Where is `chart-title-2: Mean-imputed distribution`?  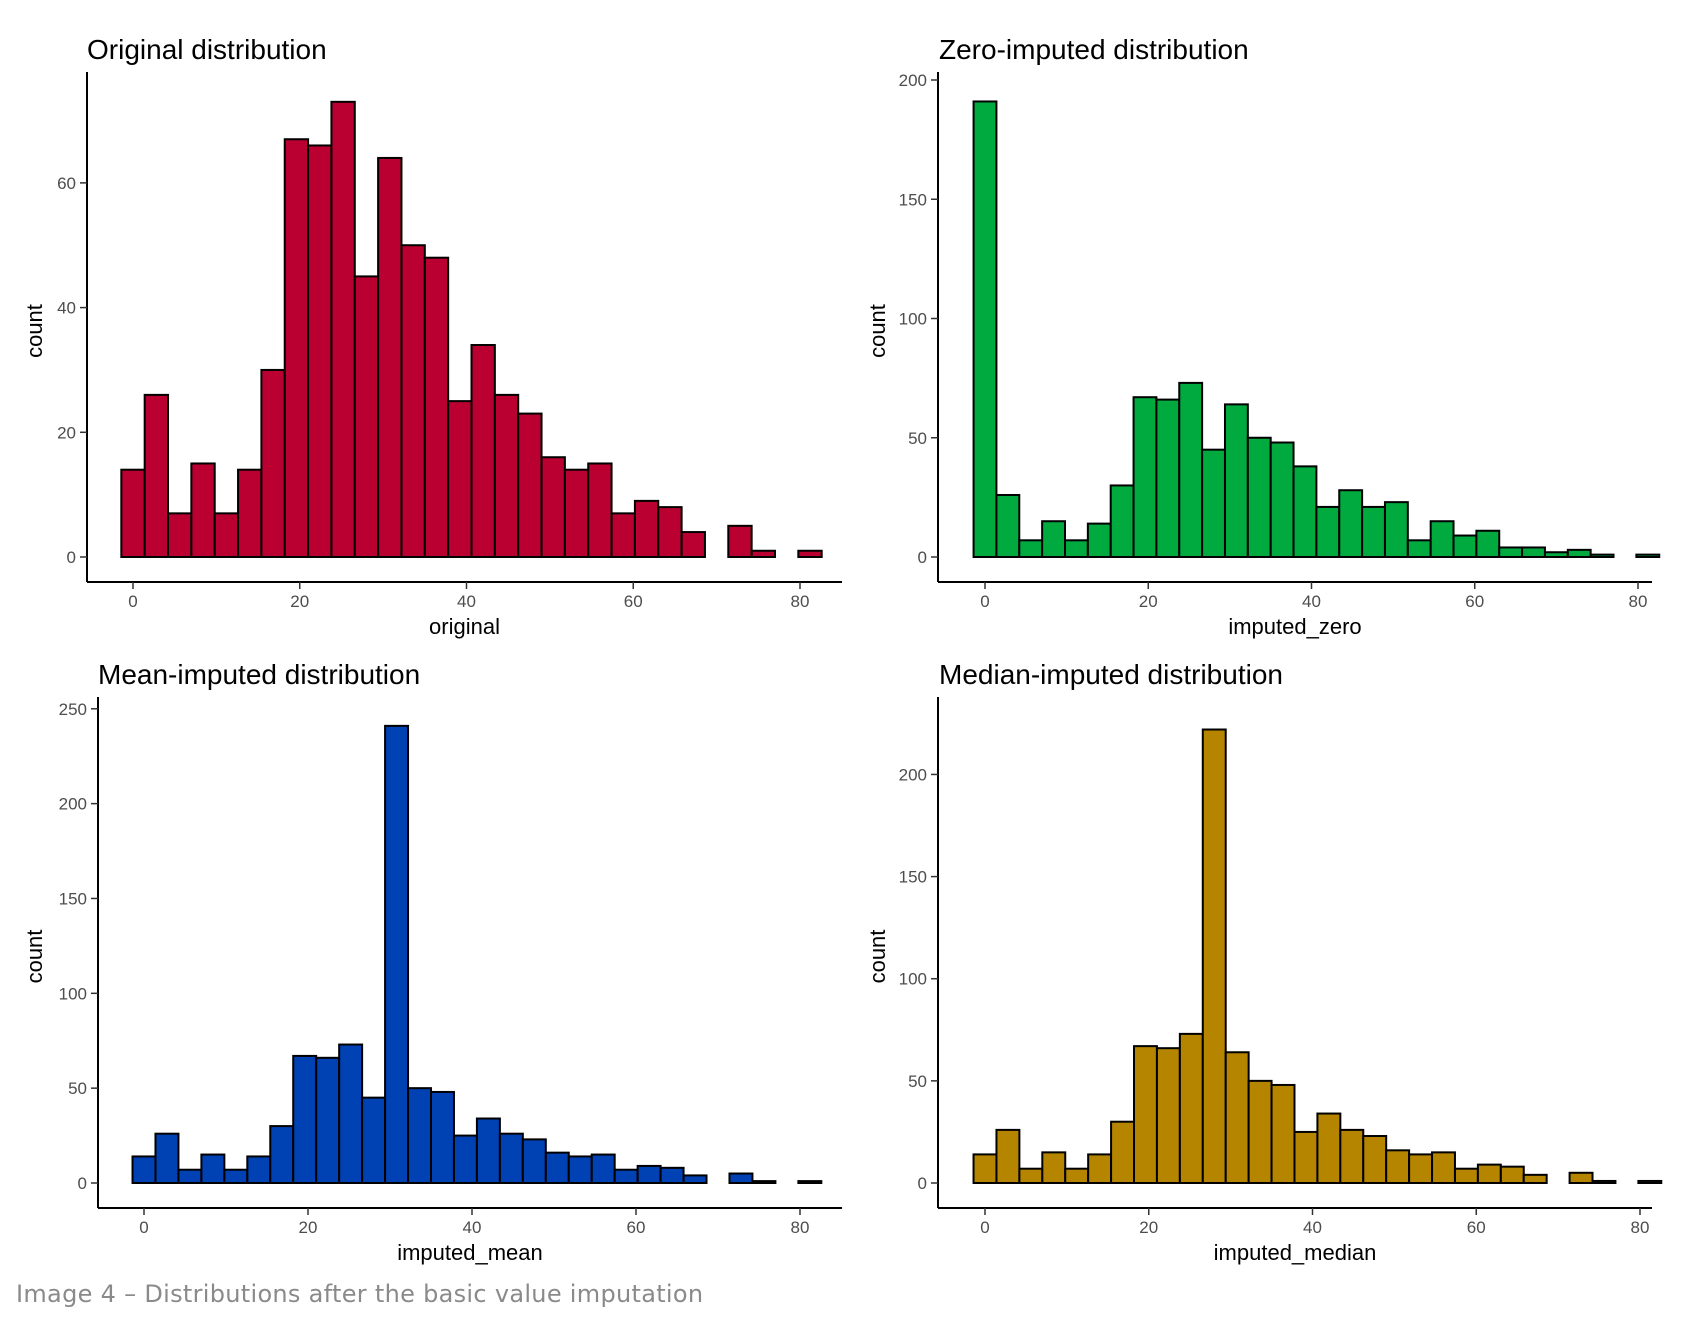 chart-title-2: Mean-imputed distribution is located at coordinates (259, 674).